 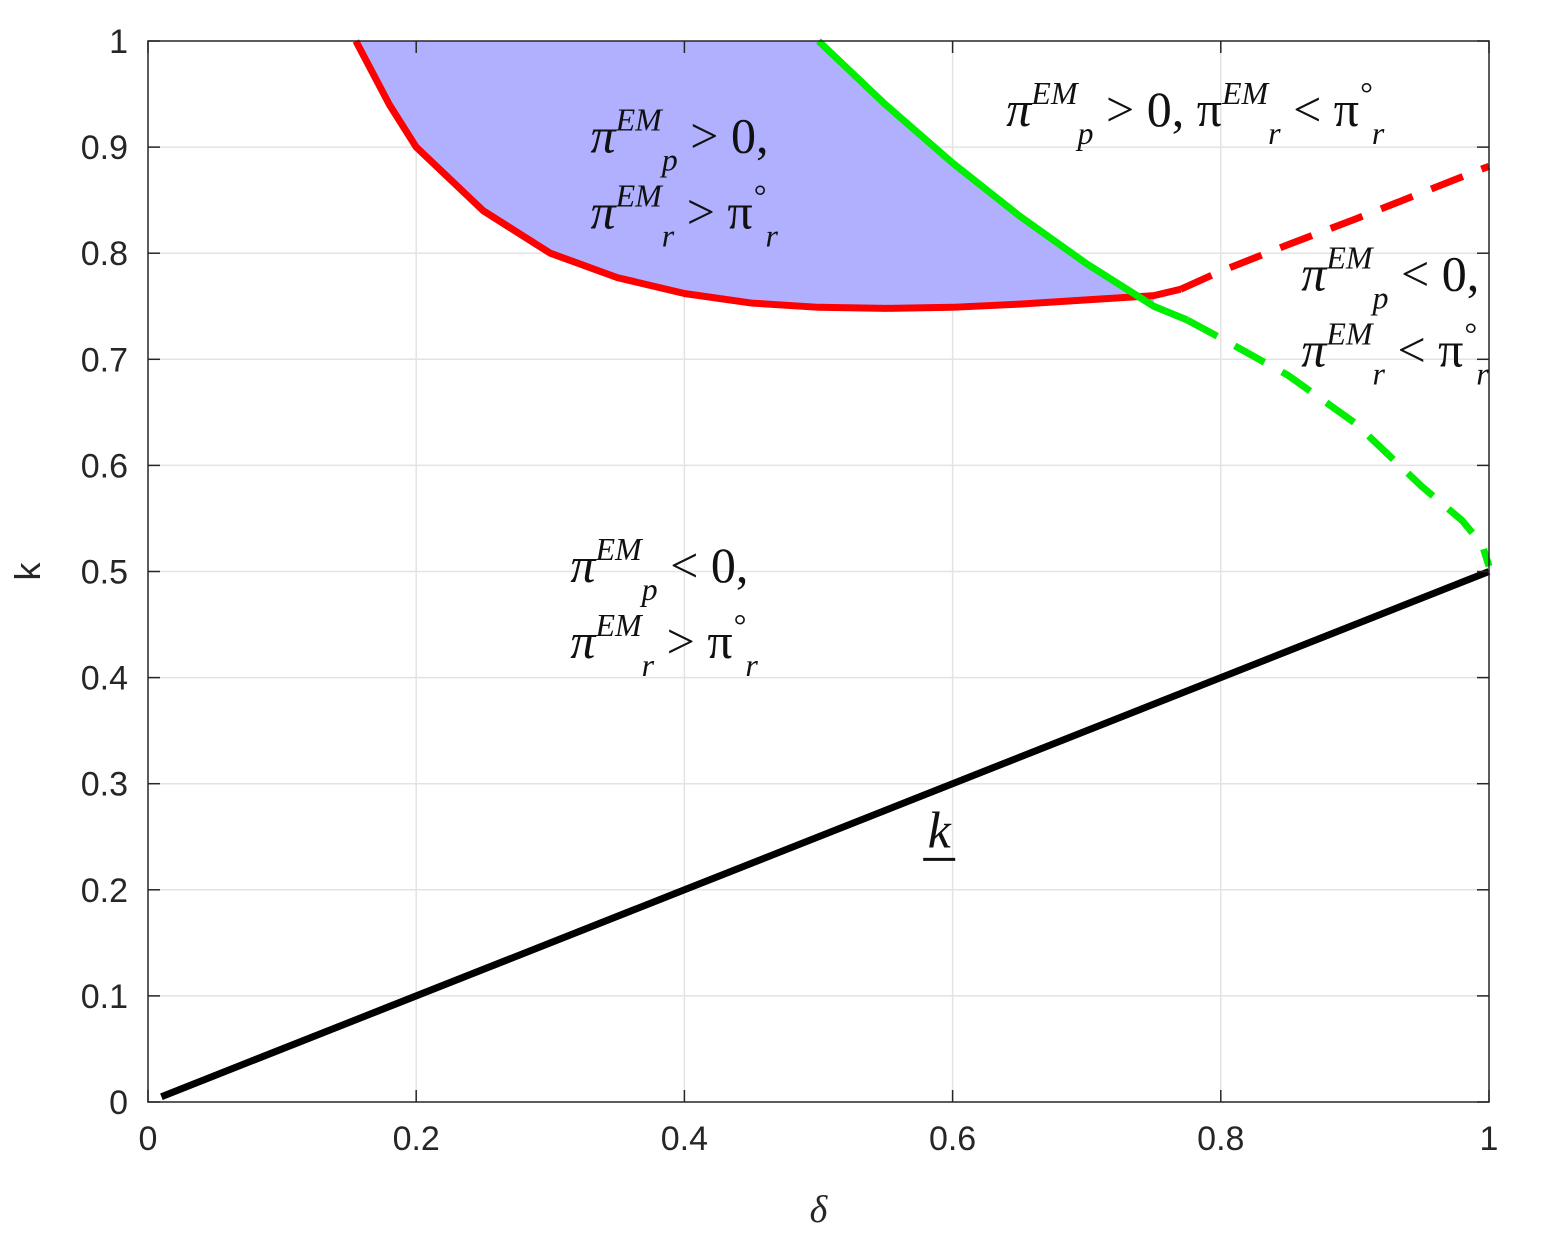 I want to click on annotation-region_right: πEMp < 0,πEMr < π°r, so click(x=1395, y=315).